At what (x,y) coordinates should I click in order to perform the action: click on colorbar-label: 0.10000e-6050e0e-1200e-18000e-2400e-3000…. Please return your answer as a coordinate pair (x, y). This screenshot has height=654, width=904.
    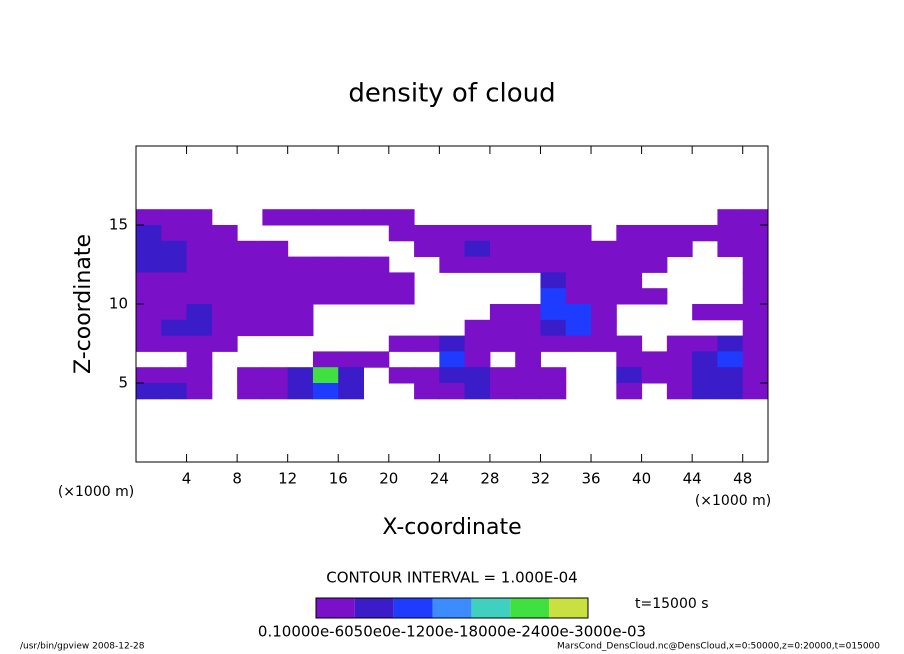
    Looking at the image, I should click on (452, 632).